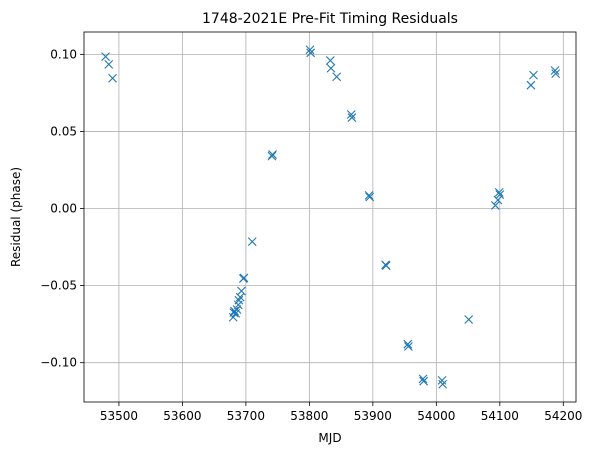 Image resolution: width=594 pixels, height=455 pixels. What do you see at coordinates (500, 416) in the screenshot?
I see `x-tick-label: 54100` at bounding box center [500, 416].